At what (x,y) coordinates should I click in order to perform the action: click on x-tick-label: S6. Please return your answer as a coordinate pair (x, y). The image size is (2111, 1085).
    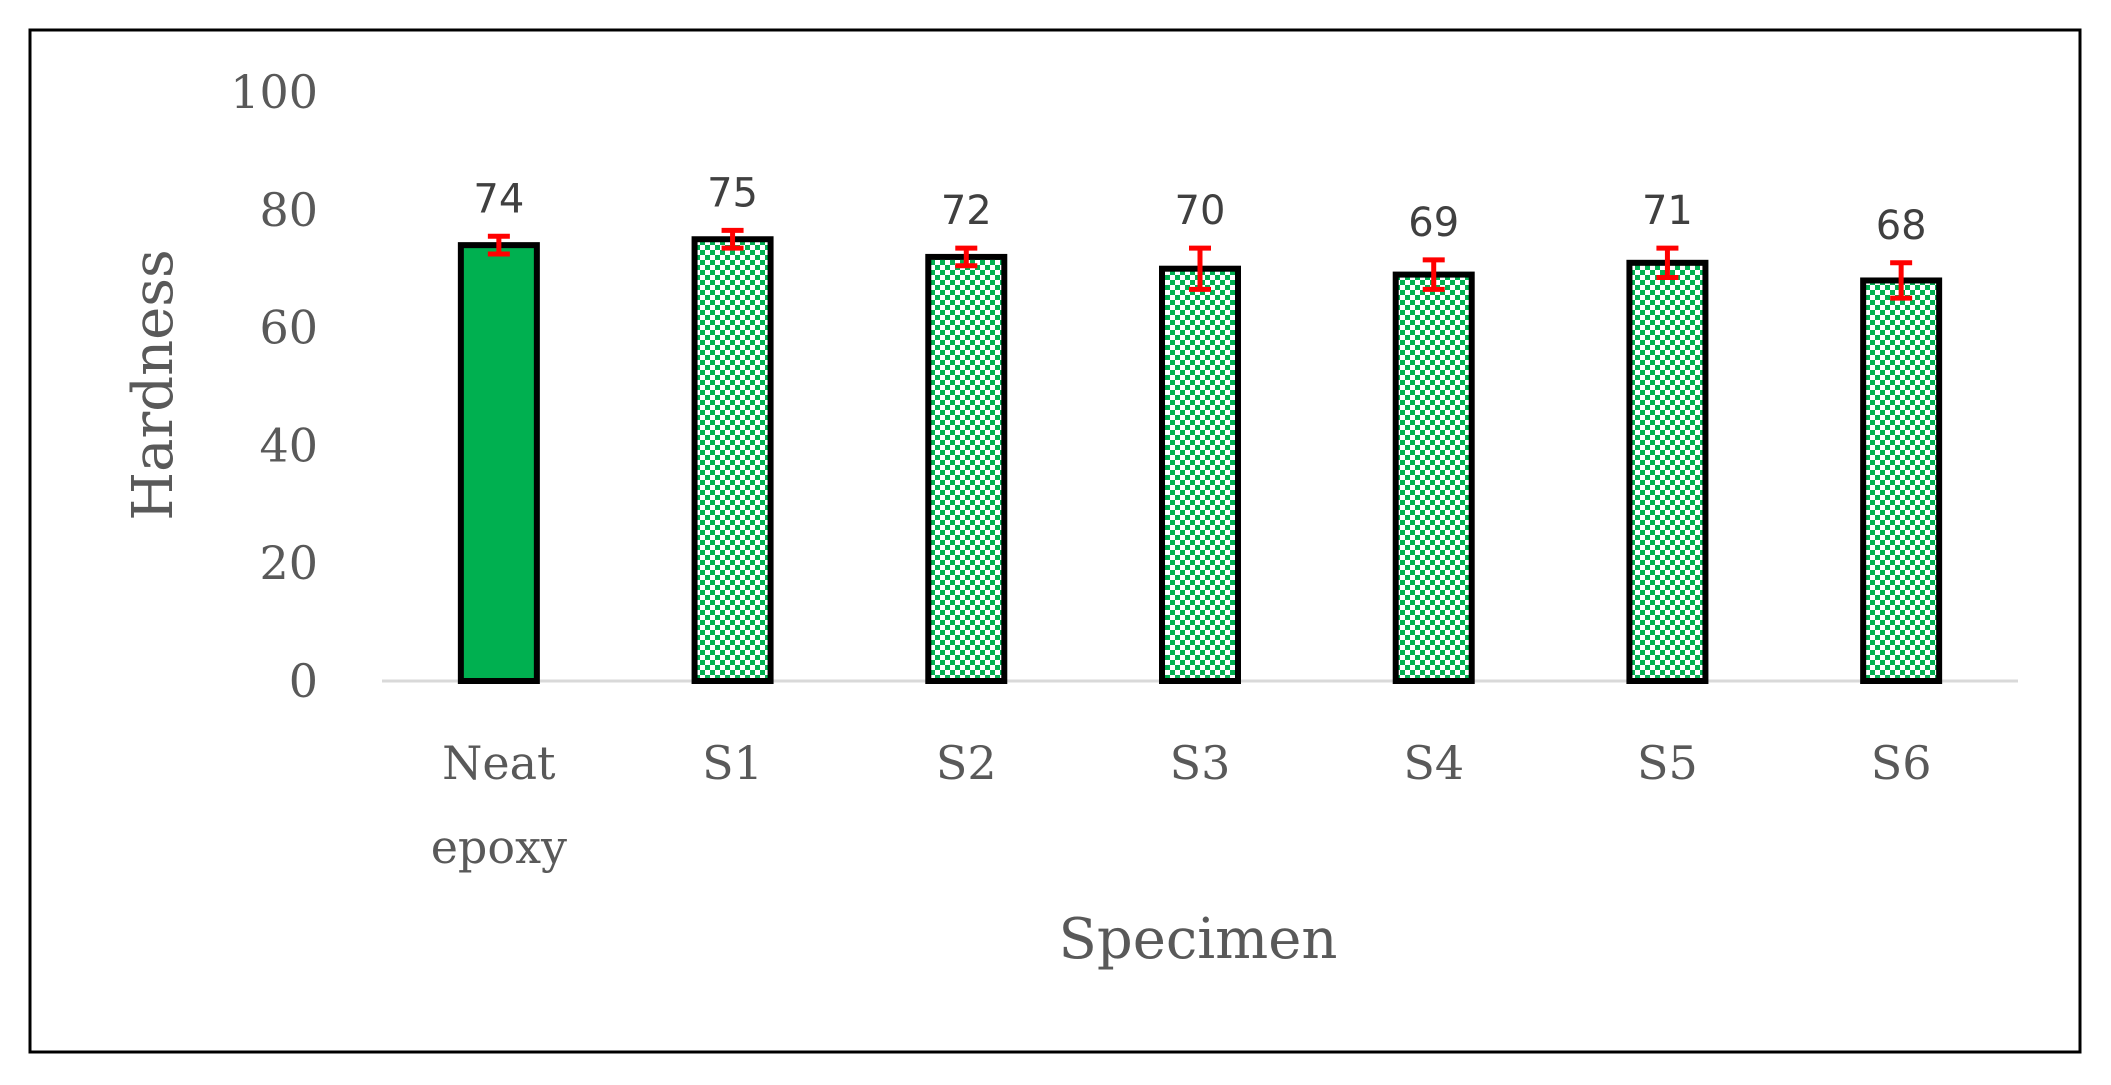
    Looking at the image, I should click on (1901, 763).